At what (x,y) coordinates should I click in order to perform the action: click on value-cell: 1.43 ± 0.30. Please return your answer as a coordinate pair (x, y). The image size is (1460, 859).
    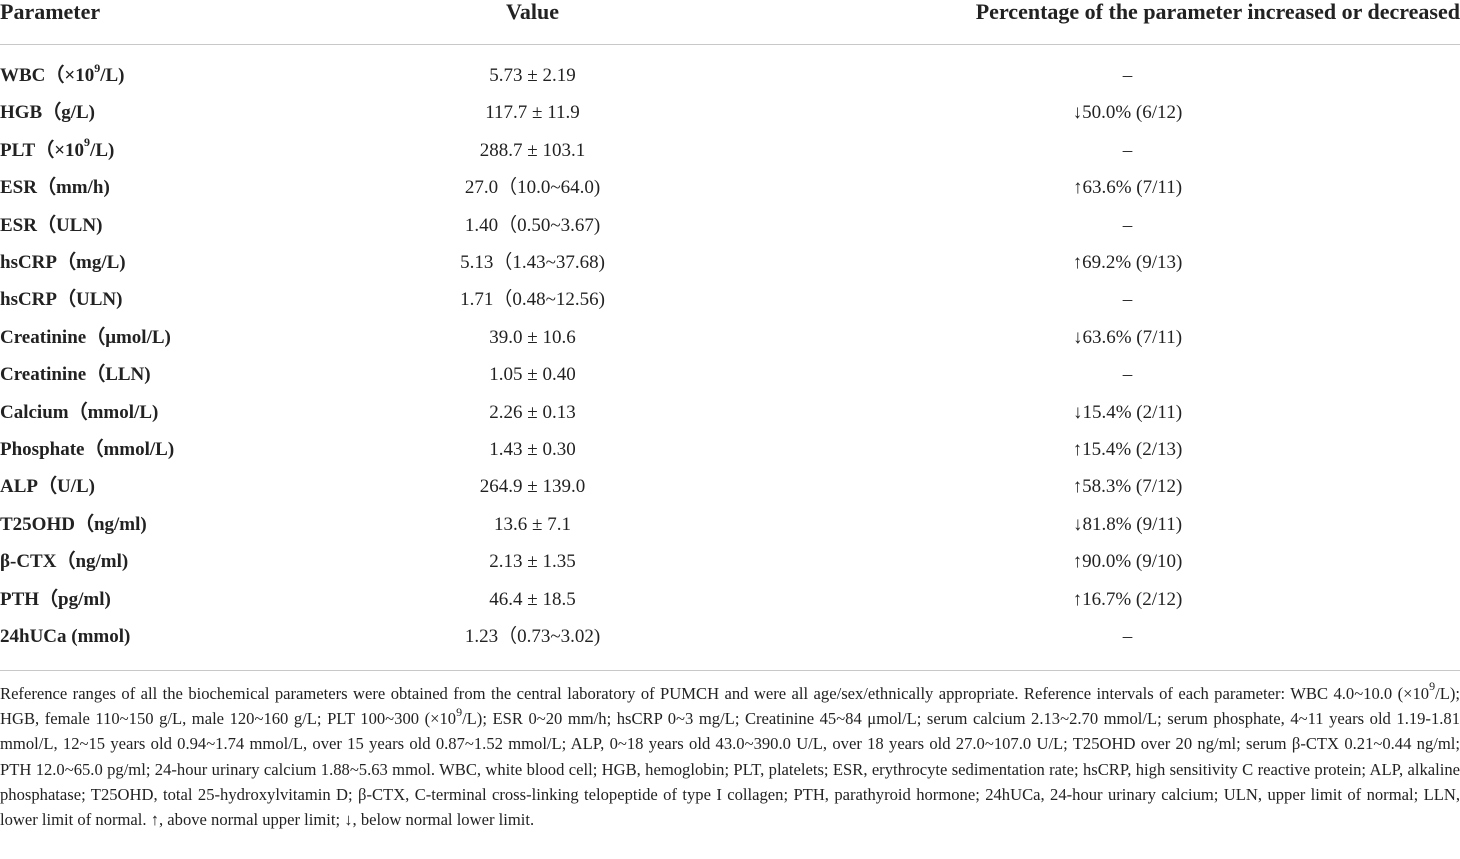
    Looking at the image, I should click on (532, 450).